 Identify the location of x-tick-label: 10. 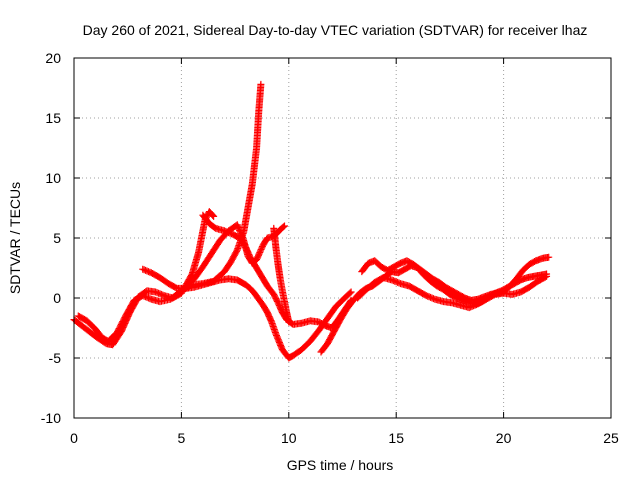
(289, 438).